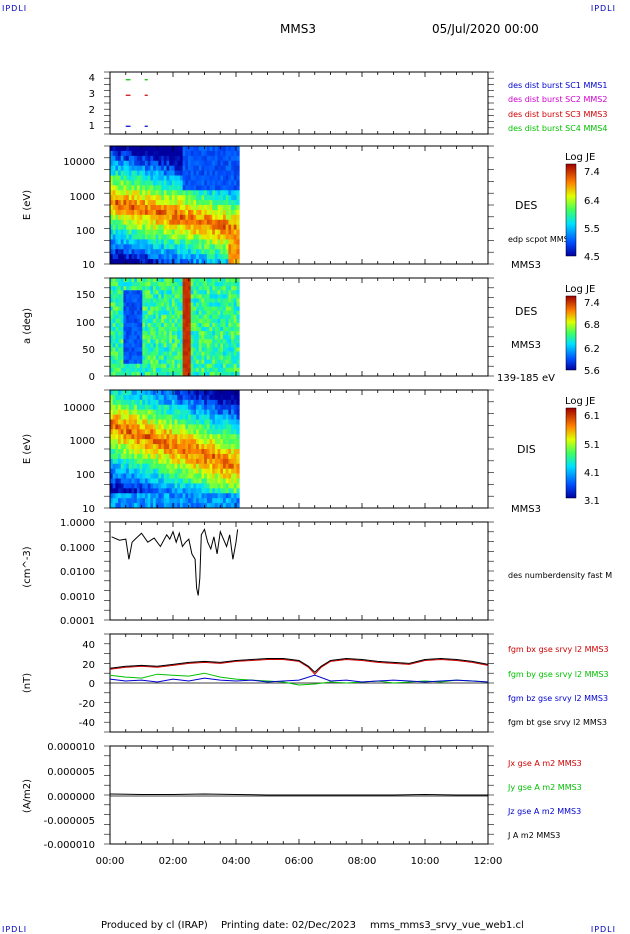 The height and width of the screenshot is (934, 630). I want to click on des-p-cbar-tick-2: 6.2, so click(592, 349).